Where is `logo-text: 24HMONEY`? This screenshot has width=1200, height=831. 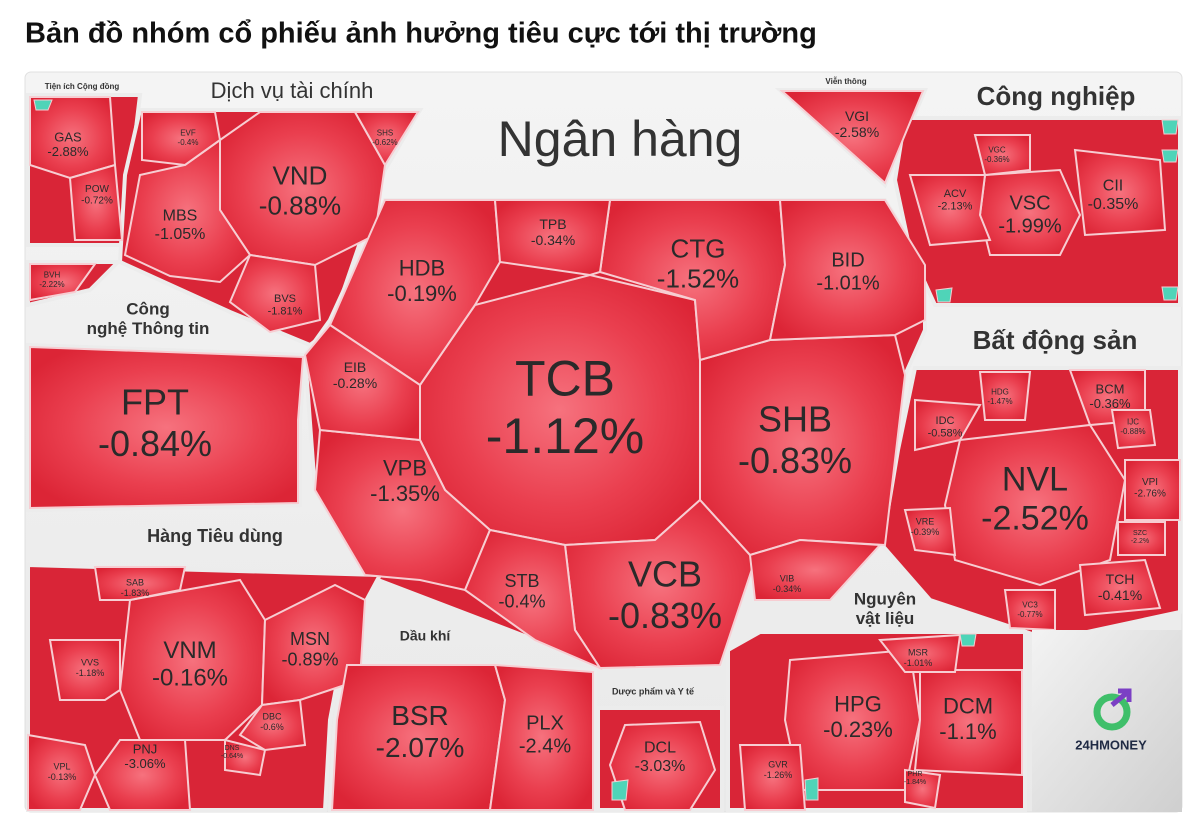
logo-text: 24HMONEY is located at coordinates (1111, 744).